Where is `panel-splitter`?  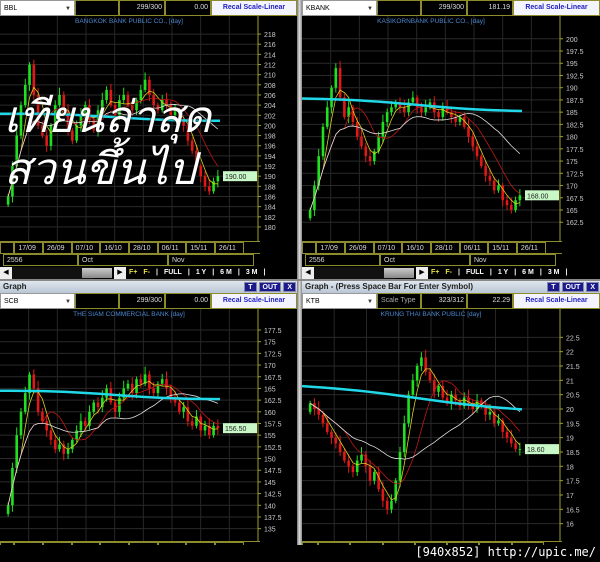 panel-splitter is located at coordinates (299, 272).